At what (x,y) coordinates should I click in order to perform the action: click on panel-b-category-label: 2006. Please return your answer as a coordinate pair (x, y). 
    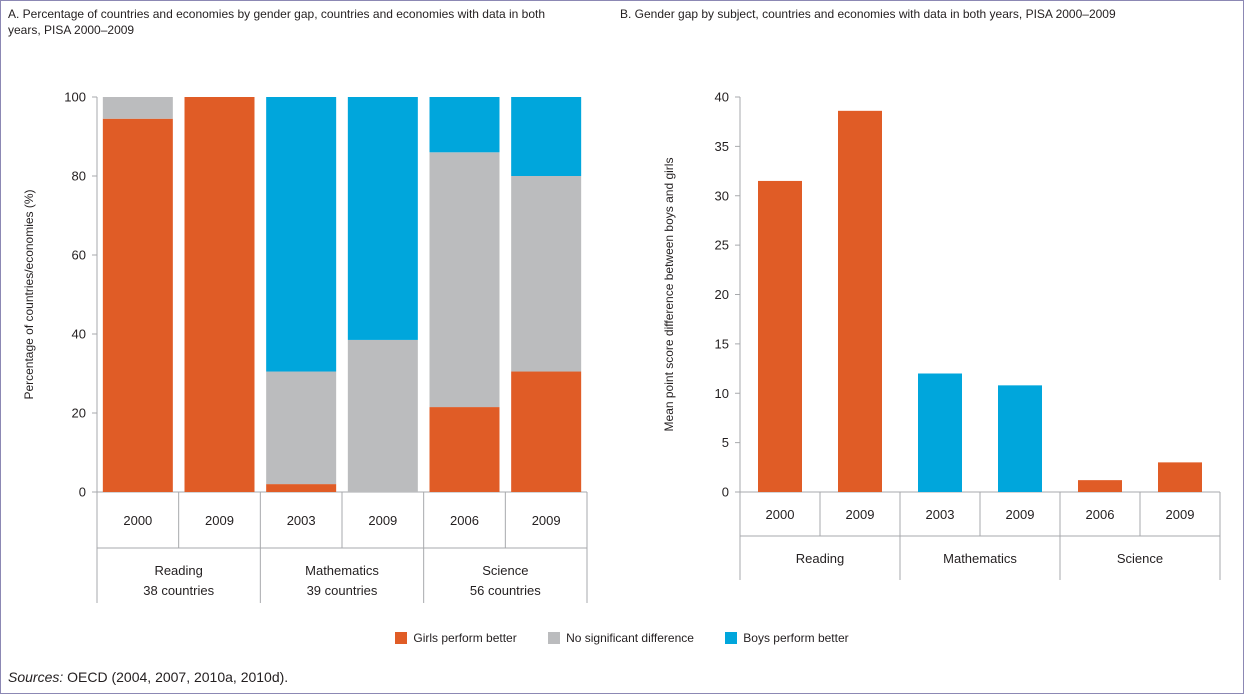
    Looking at the image, I should click on (1100, 514).